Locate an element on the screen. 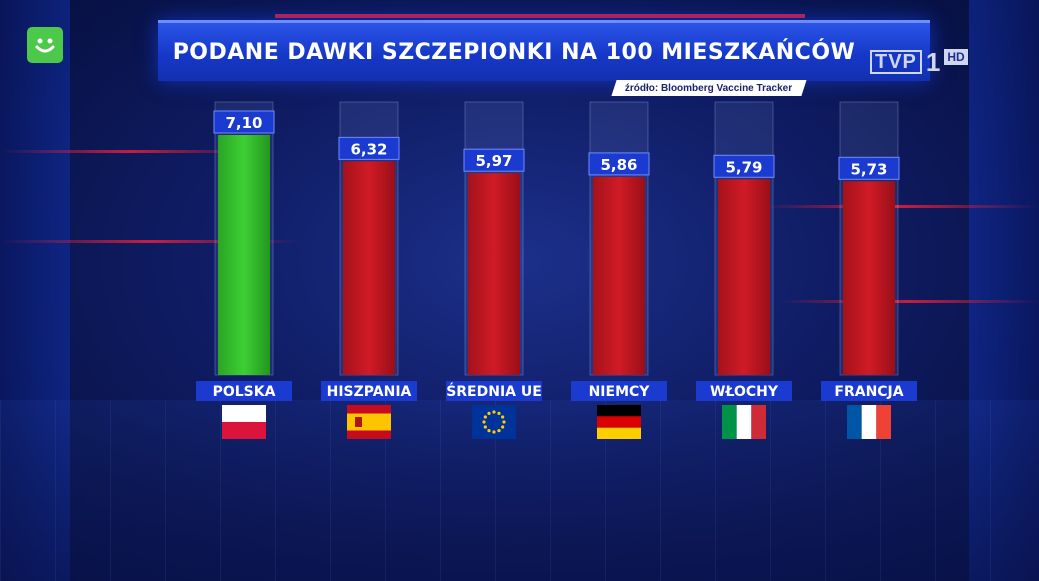 This screenshot has width=1039, height=581. flag-eu-icon is located at coordinates (494, 422).